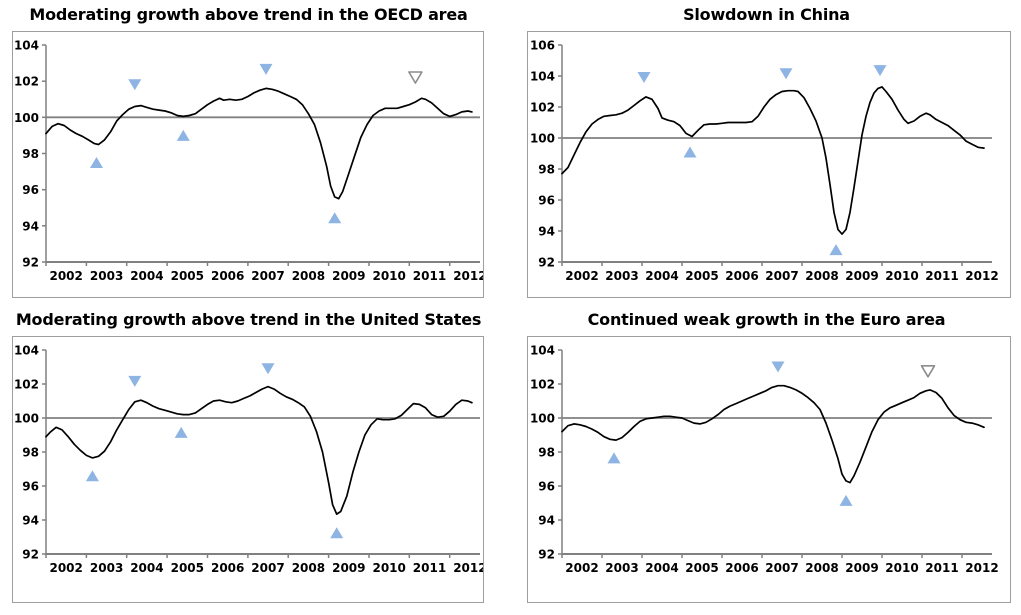 This screenshot has height=615, width=1021. I want to click on chart-title-euro: Continued weak growth in the Euro area, so click(766, 319).